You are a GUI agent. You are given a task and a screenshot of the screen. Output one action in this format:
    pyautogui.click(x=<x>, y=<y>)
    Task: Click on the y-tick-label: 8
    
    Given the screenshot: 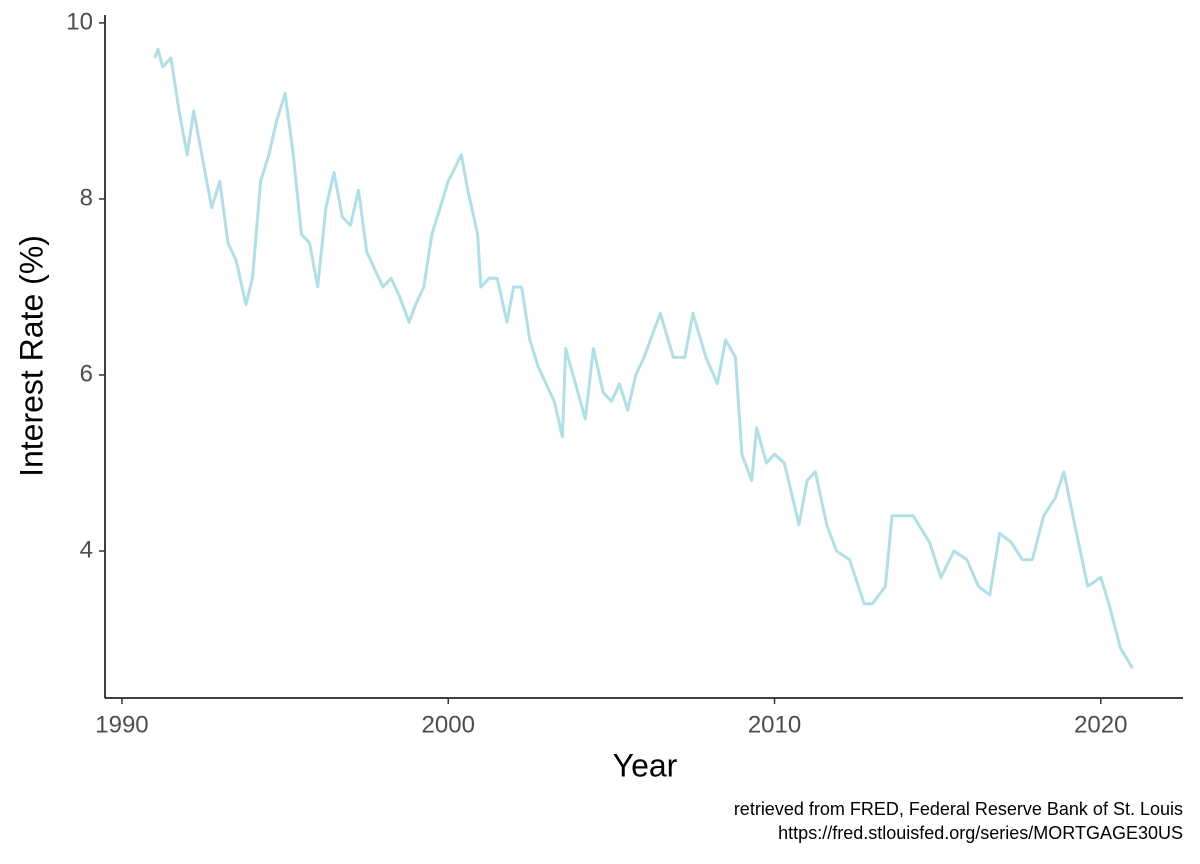 What is the action you would take?
    pyautogui.click(x=86, y=197)
    